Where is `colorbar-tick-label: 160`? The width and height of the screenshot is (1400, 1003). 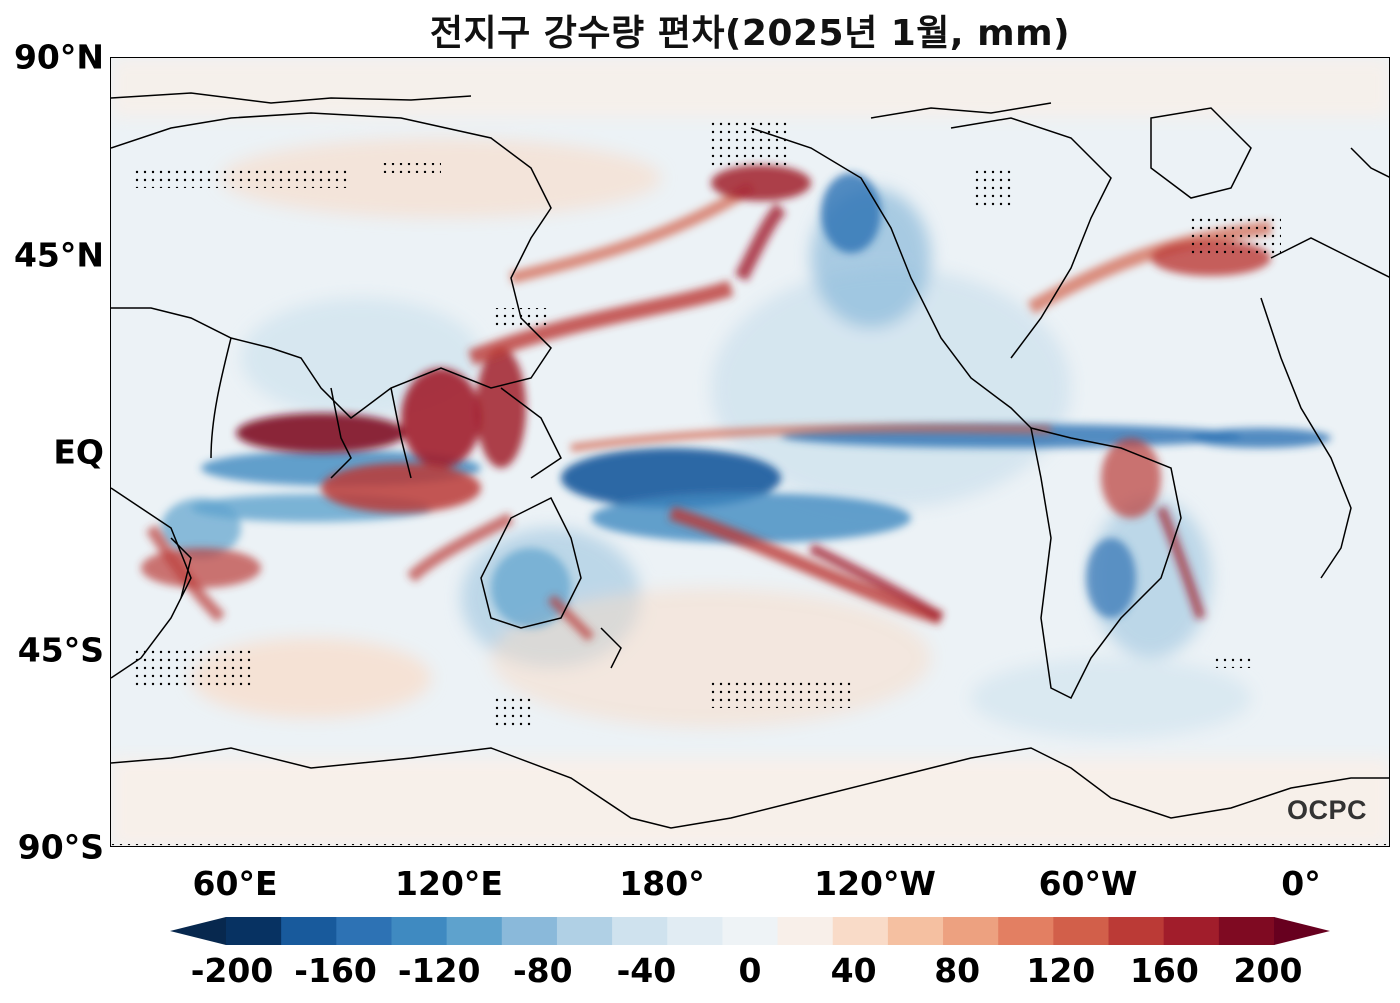
colorbar-tick-label: 160 is located at coordinates (1164, 970).